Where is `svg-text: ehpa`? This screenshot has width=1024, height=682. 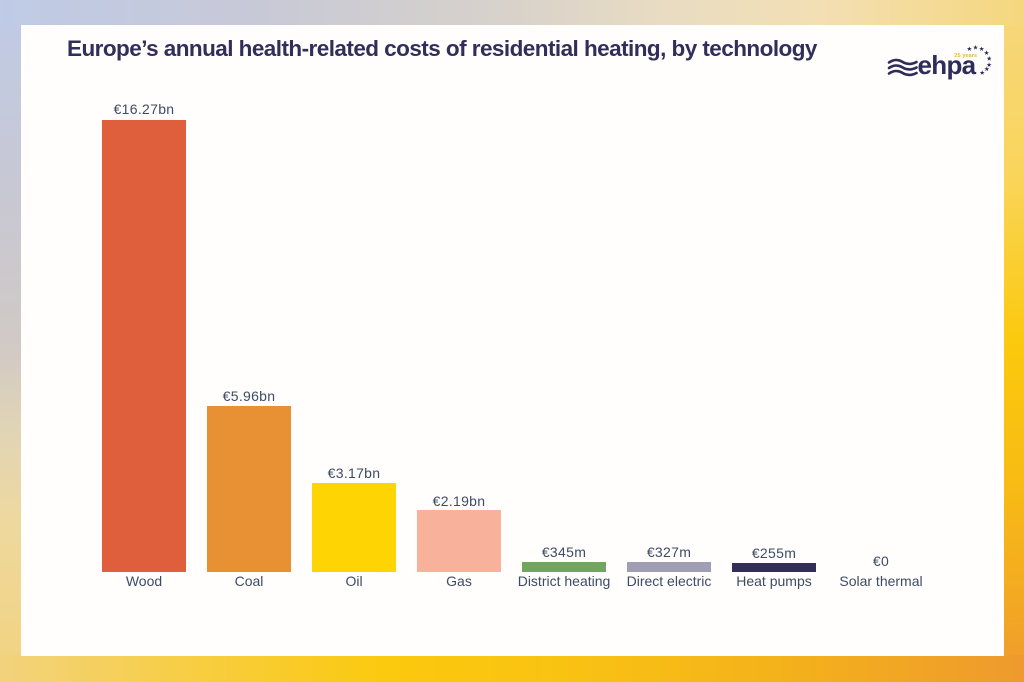 svg-text: ehpa is located at coordinates (947, 65).